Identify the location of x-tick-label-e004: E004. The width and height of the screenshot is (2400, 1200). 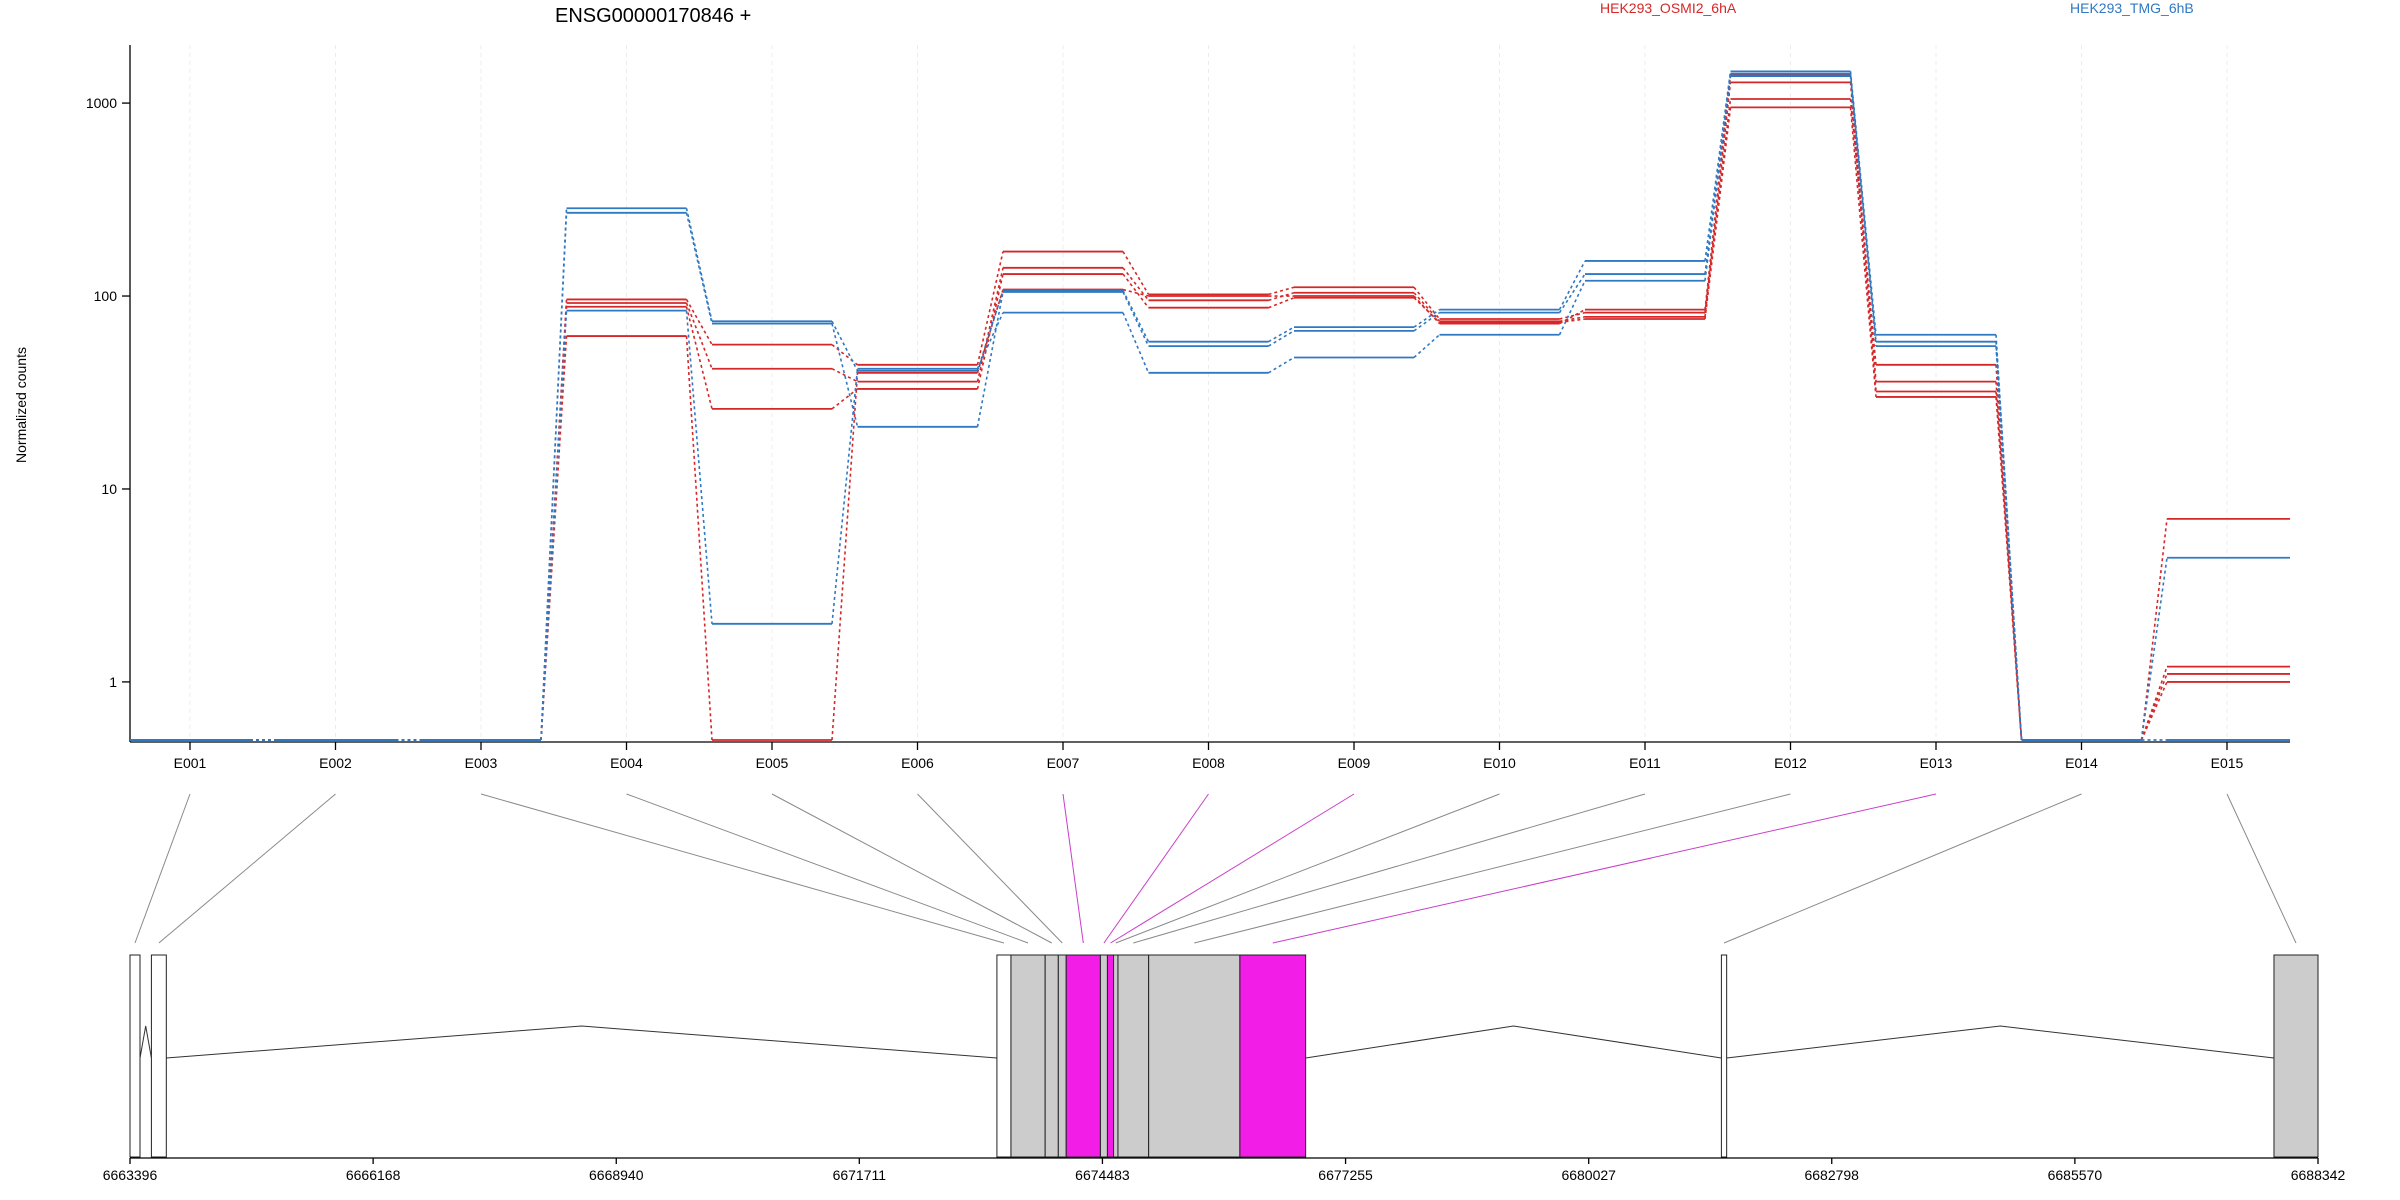
(626, 763).